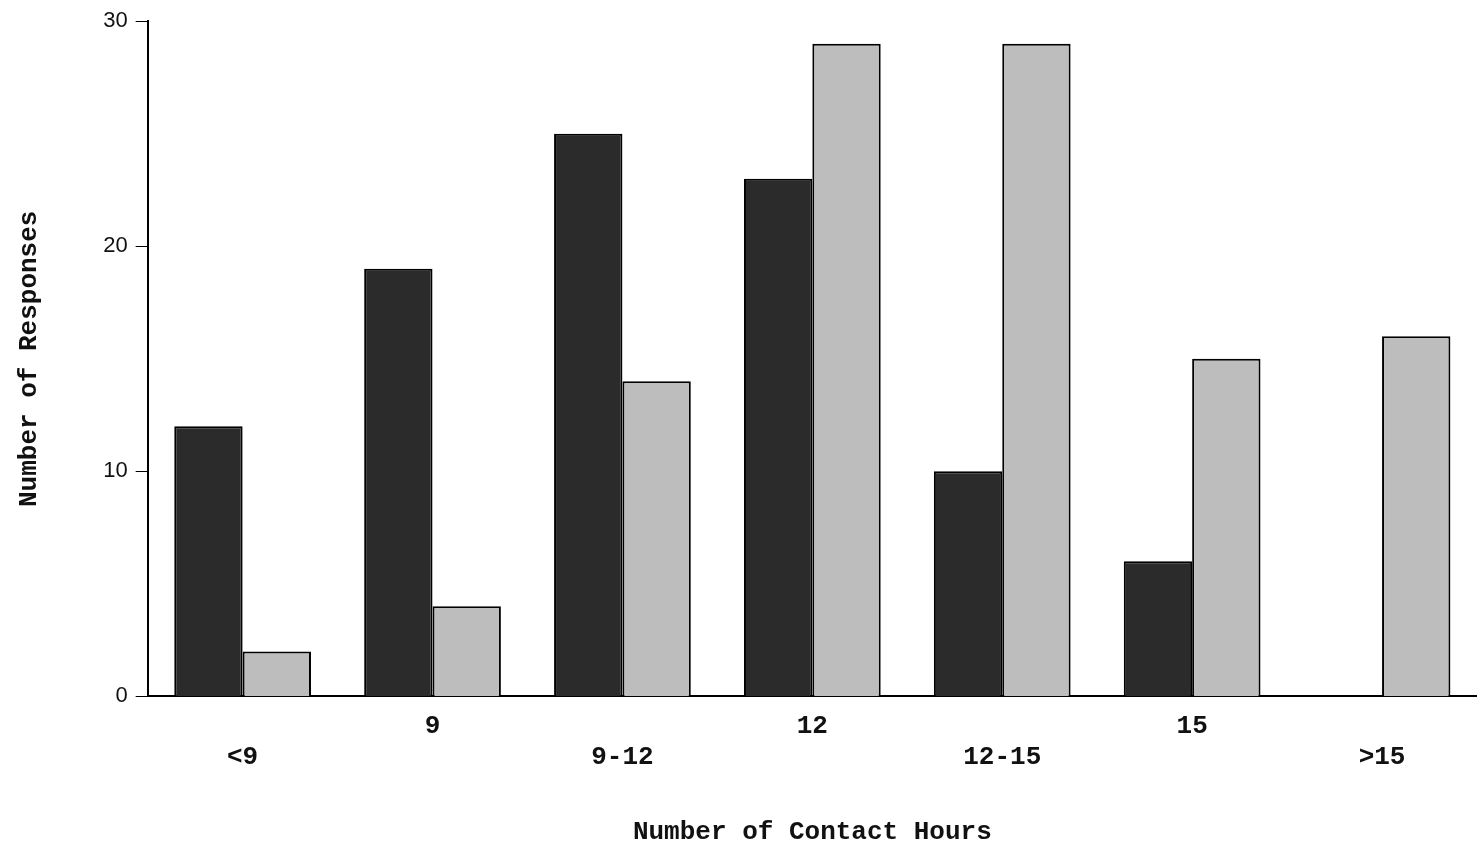 This screenshot has width=1477, height=862. What do you see at coordinates (121, 695) in the screenshot?
I see `y-tick-label: 0` at bounding box center [121, 695].